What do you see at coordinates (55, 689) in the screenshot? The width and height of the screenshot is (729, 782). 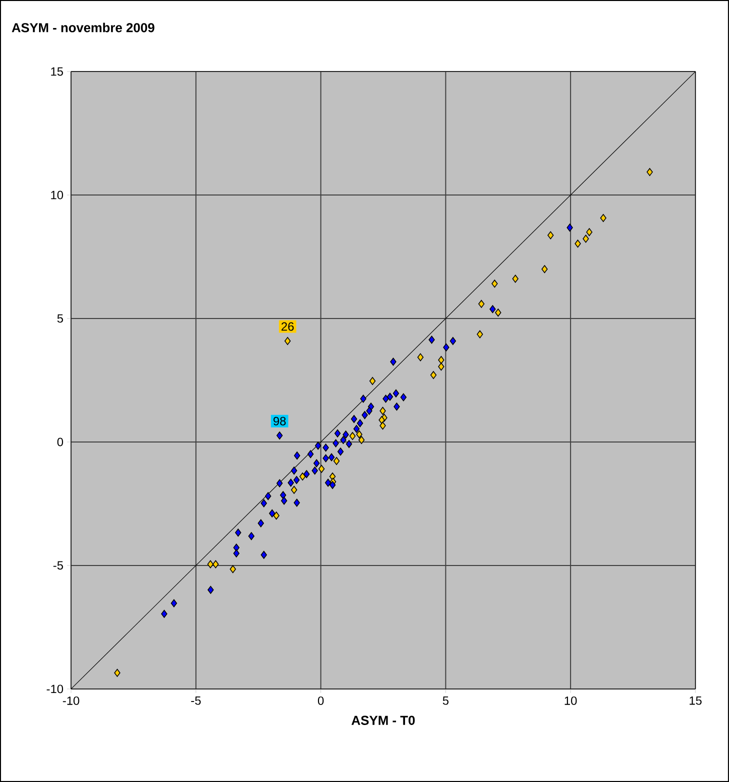 I see `y-tick-label: -10` at bounding box center [55, 689].